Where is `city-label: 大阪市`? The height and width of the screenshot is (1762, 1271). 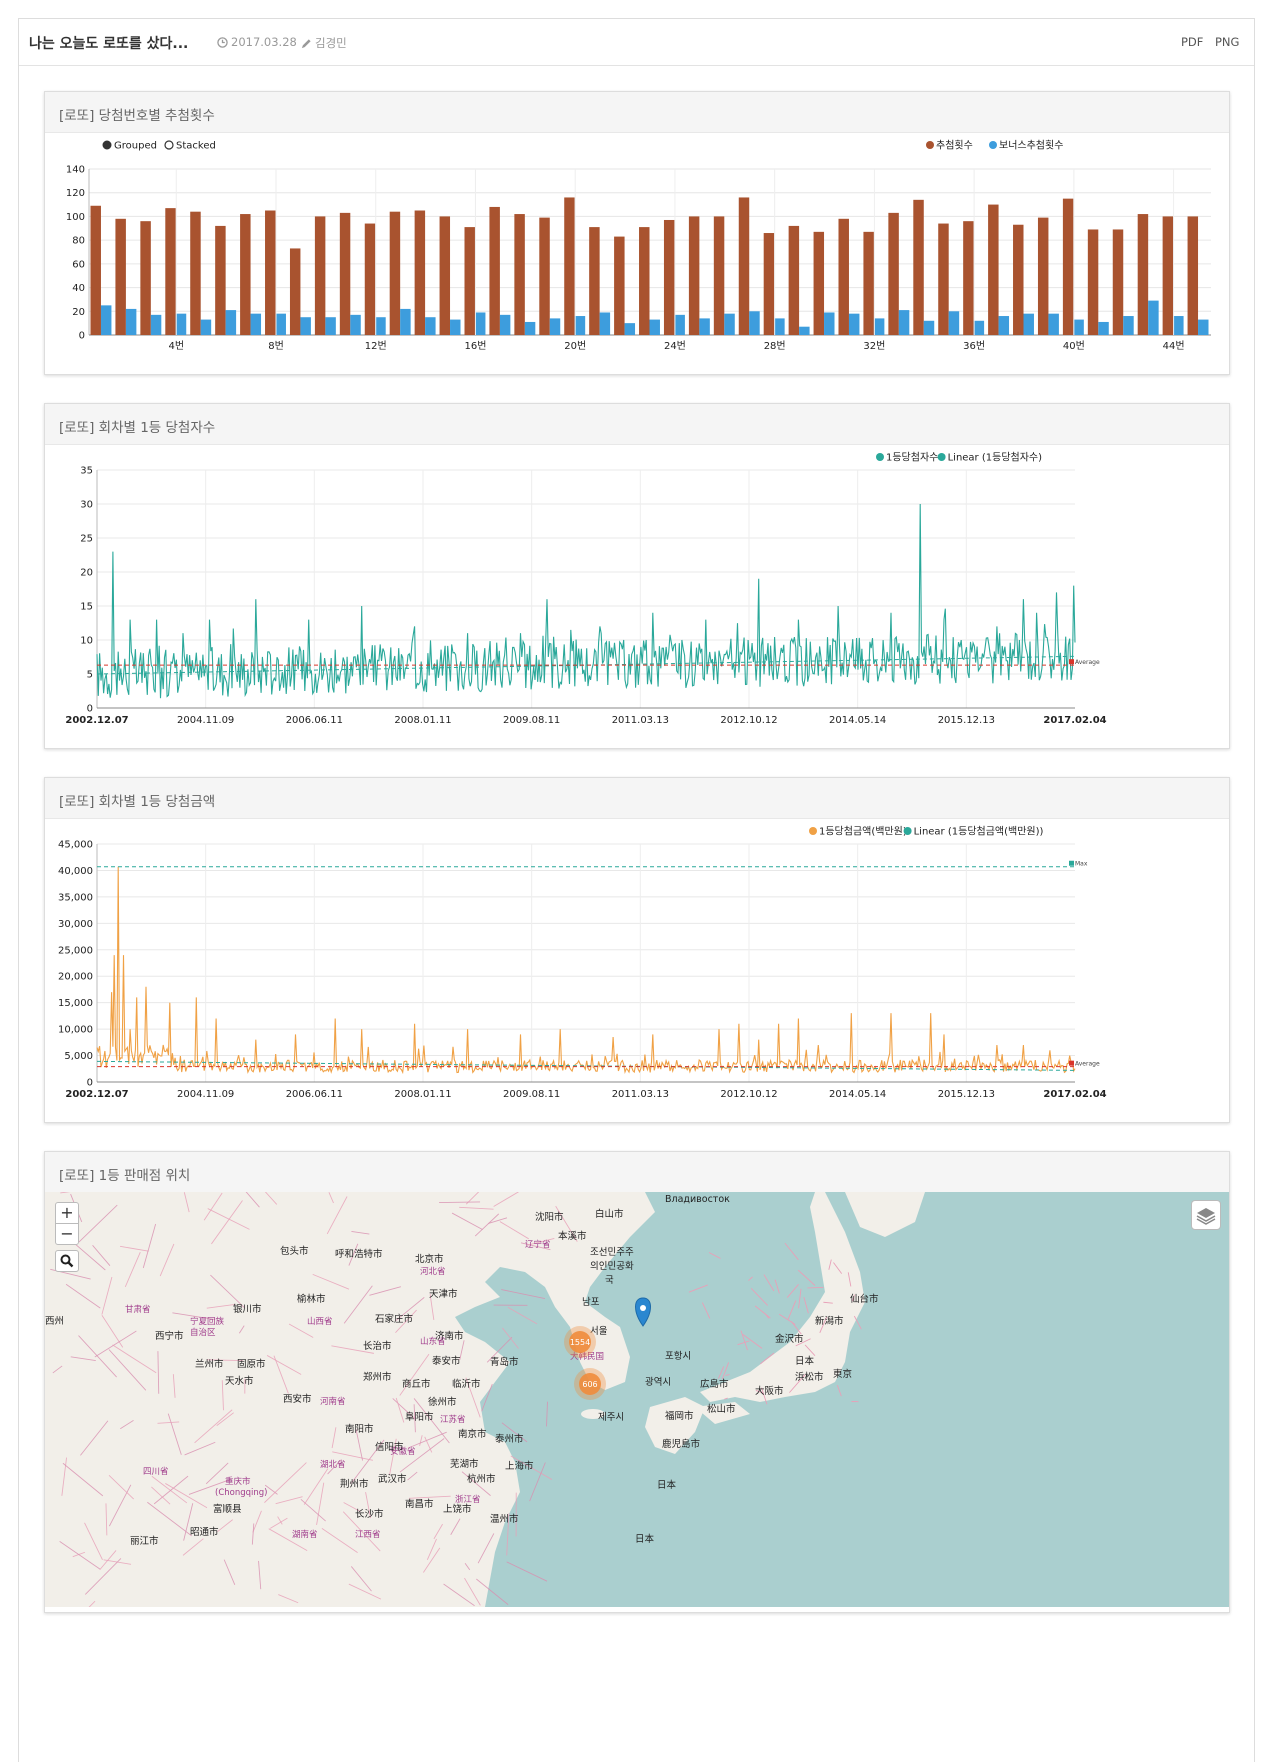
city-label: 大阪市 is located at coordinates (769, 1391).